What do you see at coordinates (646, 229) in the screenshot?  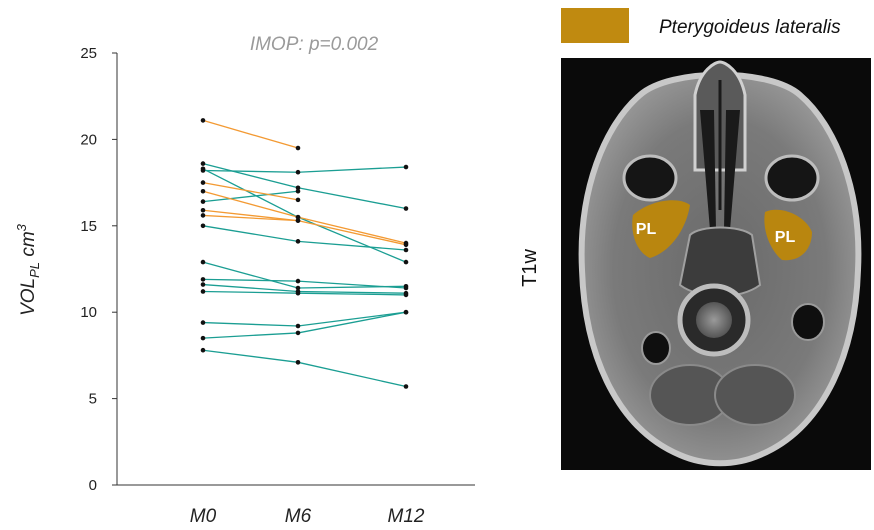 I see `region-label-left: PL` at bounding box center [646, 229].